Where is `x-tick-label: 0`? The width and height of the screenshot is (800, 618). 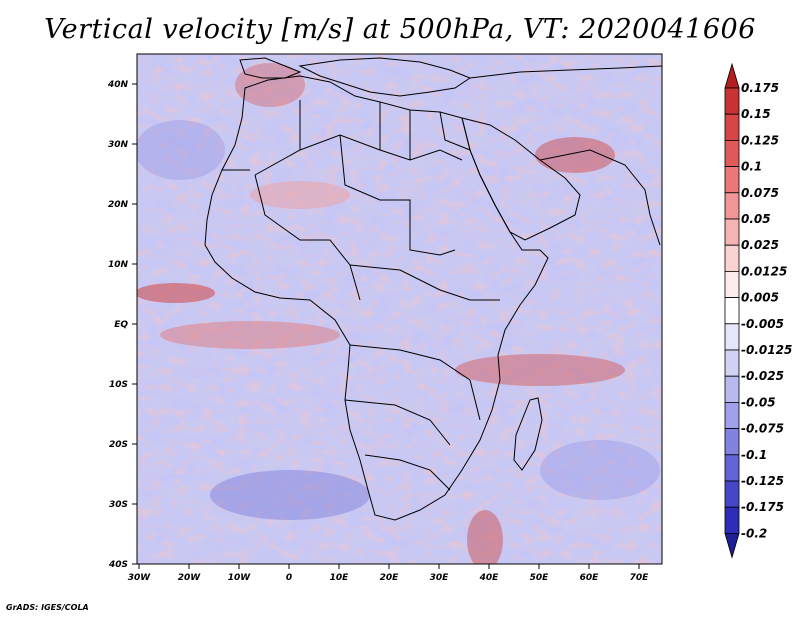 x-tick-label: 0 is located at coordinates (289, 578).